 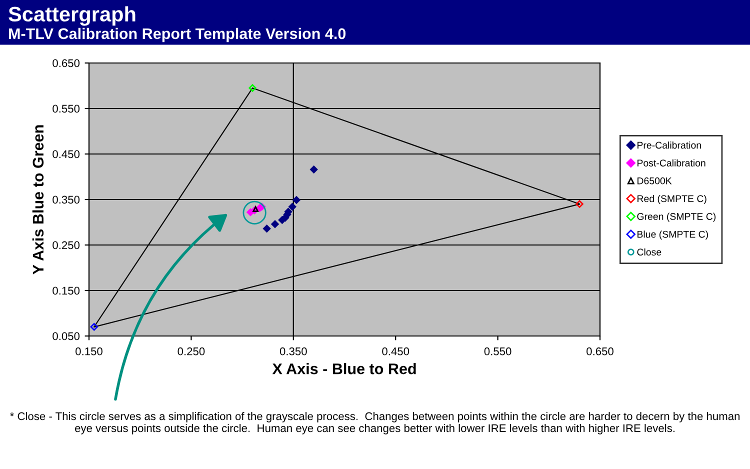 I want to click on chart-subtitle: M-TLV Calibration Report Template Version 4.0, so click(x=177, y=35).